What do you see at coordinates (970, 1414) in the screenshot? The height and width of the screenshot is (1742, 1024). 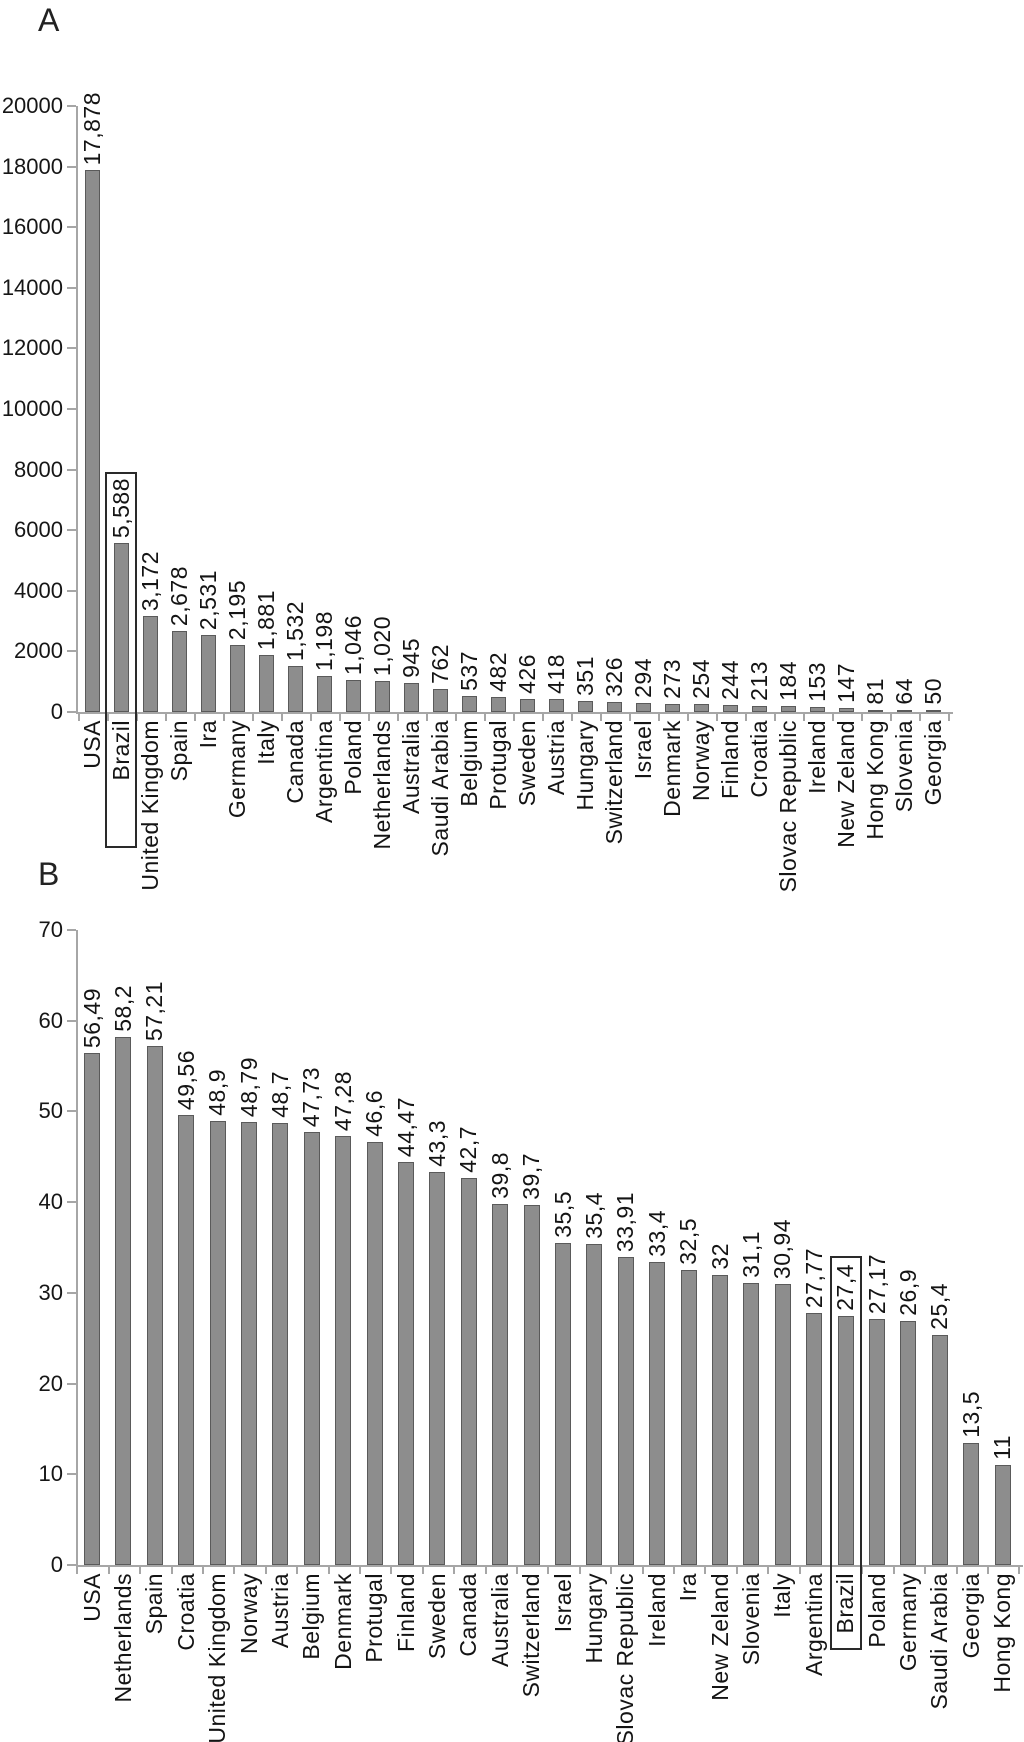 I see `bar-value-label: 13,5` at bounding box center [970, 1414].